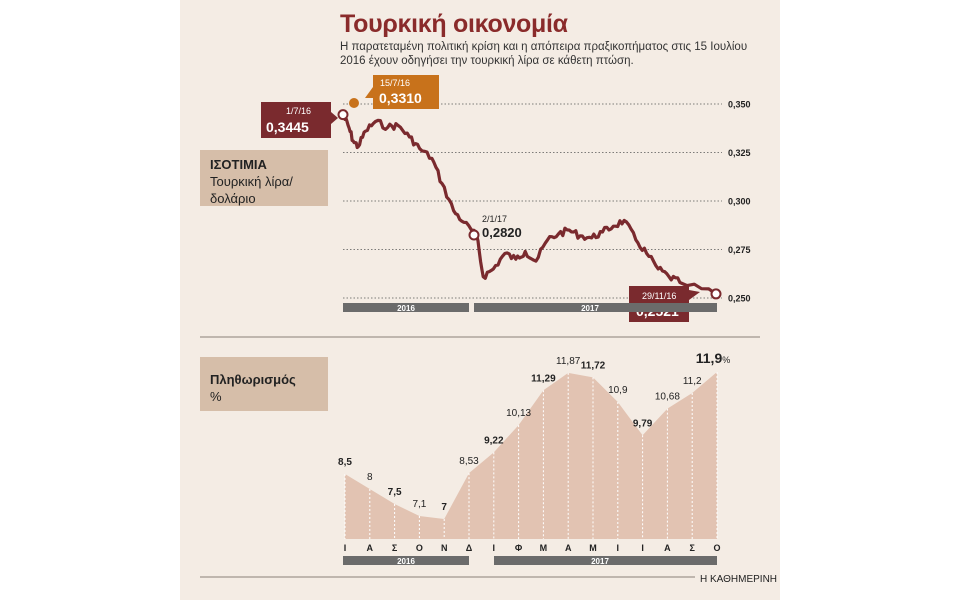 The width and height of the screenshot is (960, 600). I want to click on data-label: 11,9%, so click(713, 358).